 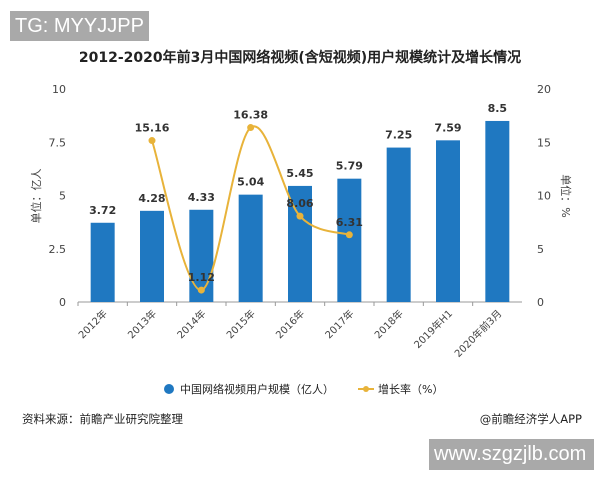 I want to click on x-tick-label: 2014年, so click(x=191, y=324).